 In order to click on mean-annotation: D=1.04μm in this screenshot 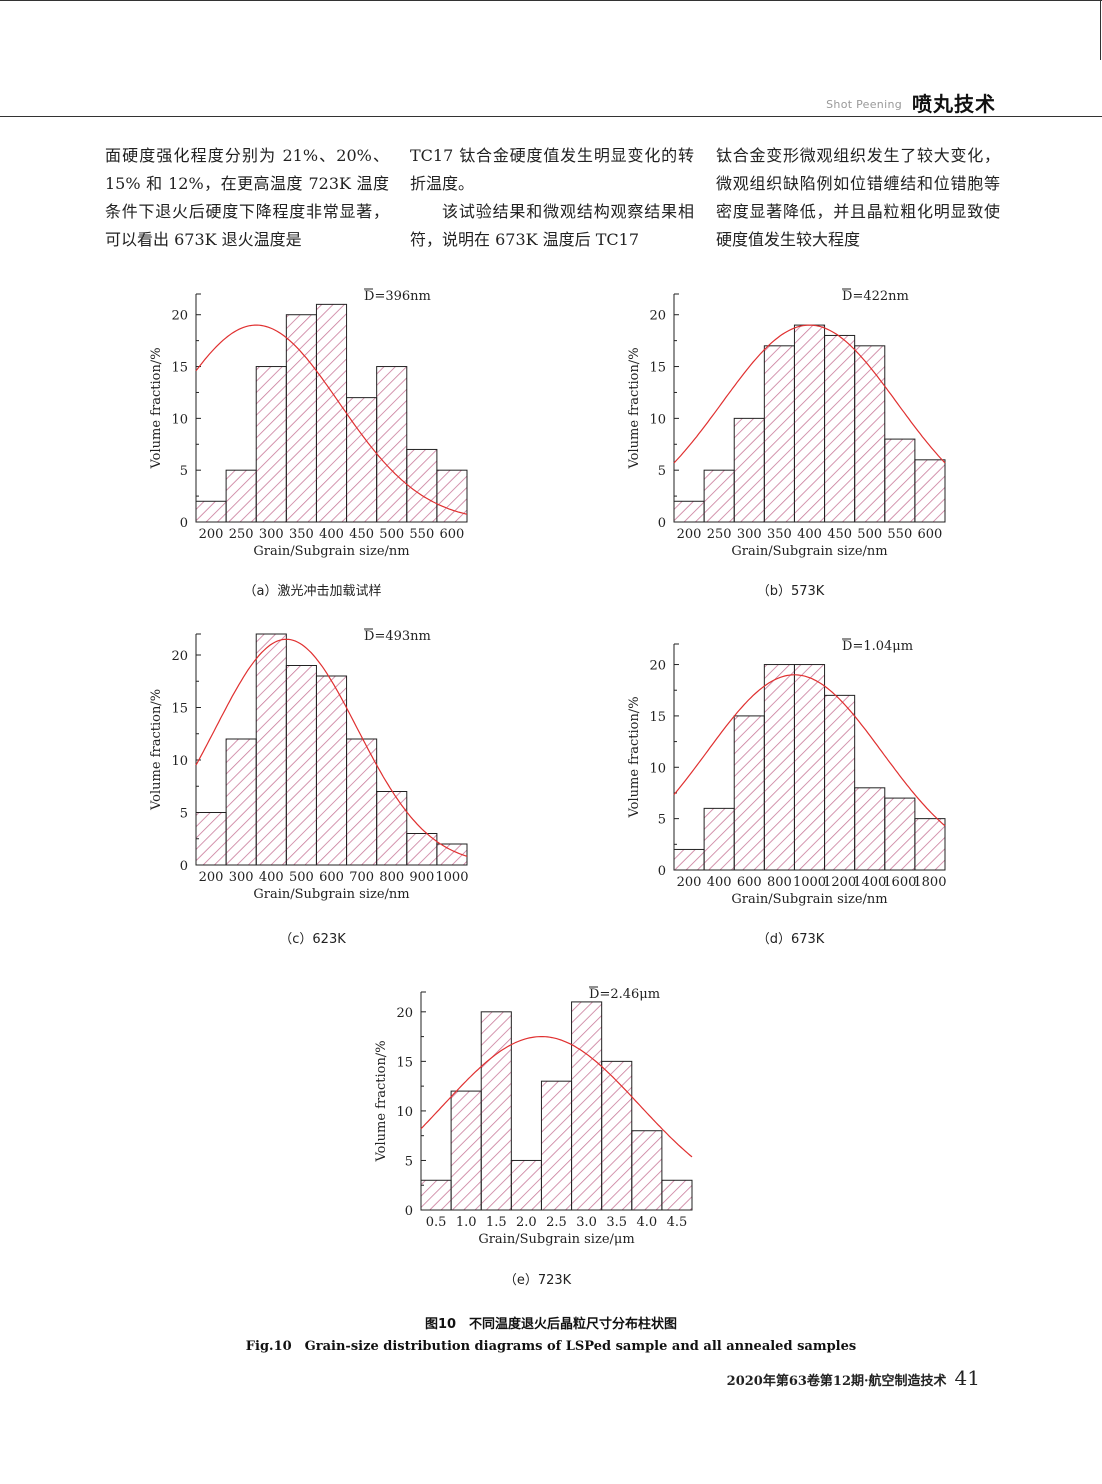, I will do `click(877, 646)`.